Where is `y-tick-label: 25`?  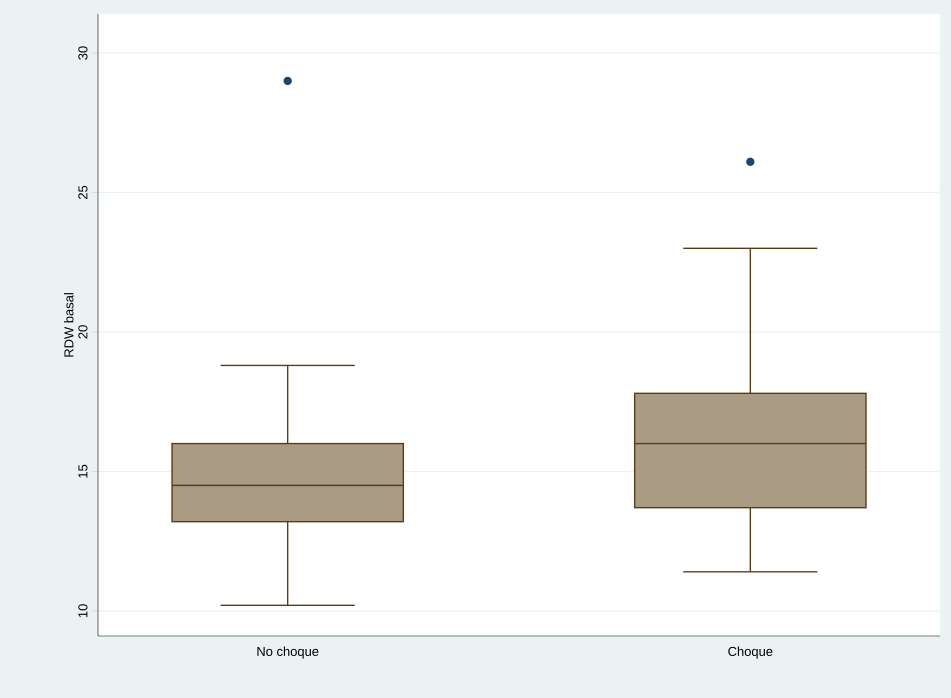 y-tick-label: 25 is located at coordinates (83, 193).